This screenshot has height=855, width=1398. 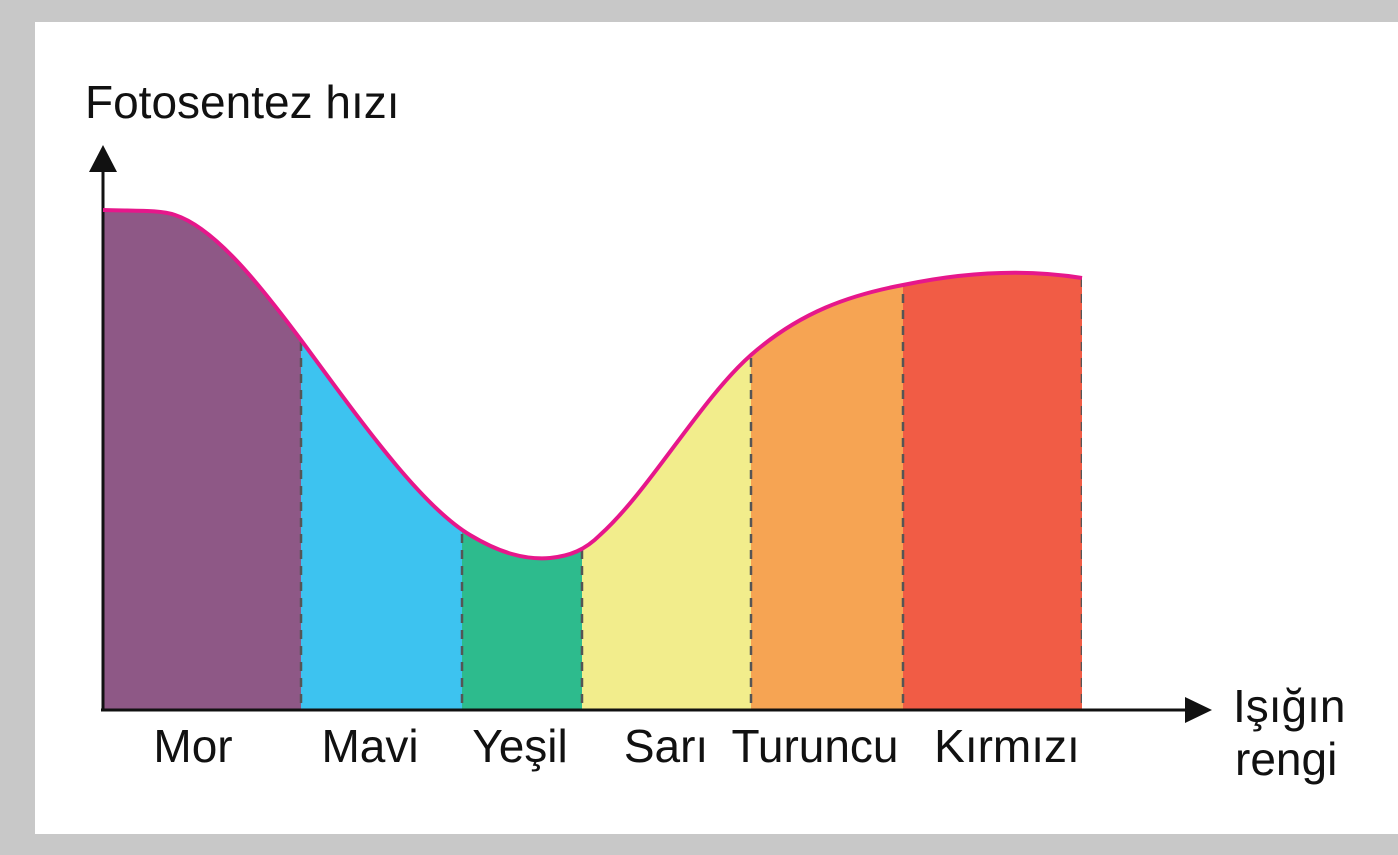 I want to click on x-arrow, so click(x=1198, y=710).